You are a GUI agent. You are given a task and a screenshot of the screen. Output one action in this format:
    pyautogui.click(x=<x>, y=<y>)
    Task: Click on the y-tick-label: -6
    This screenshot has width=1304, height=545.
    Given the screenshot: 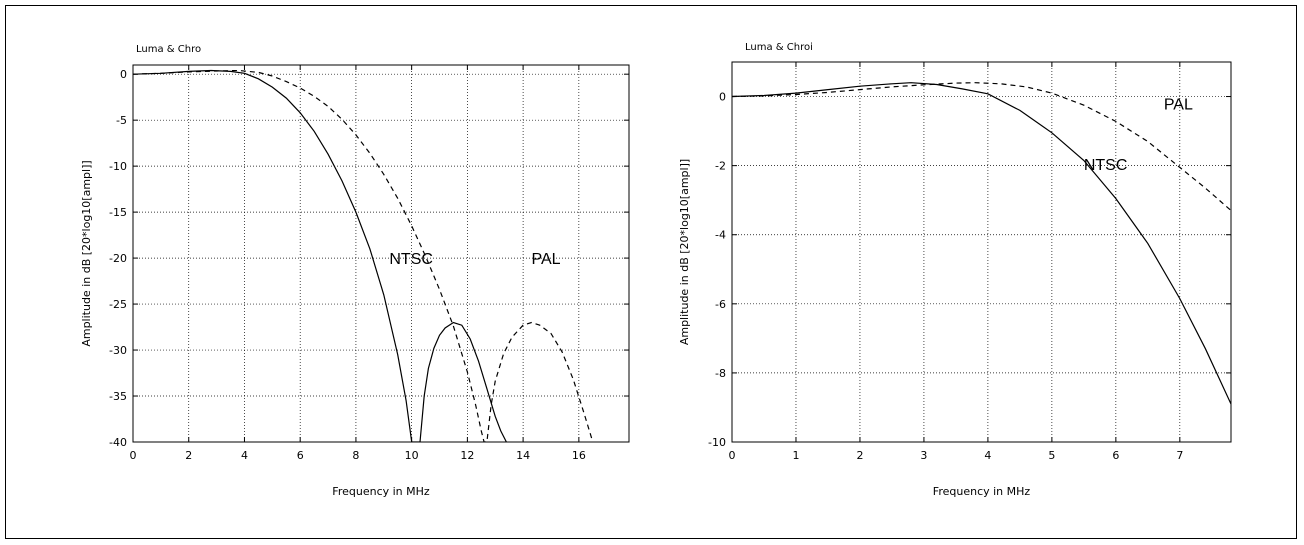 What is the action you would take?
    pyautogui.click(x=720, y=304)
    